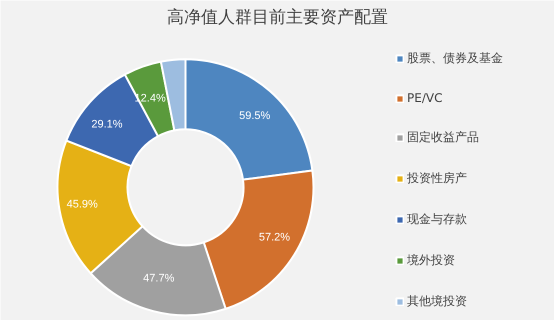  What do you see at coordinates (277, 18) in the screenshot?
I see `chart-title: 高净值人群目前主要资产配置` at bounding box center [277, 18].